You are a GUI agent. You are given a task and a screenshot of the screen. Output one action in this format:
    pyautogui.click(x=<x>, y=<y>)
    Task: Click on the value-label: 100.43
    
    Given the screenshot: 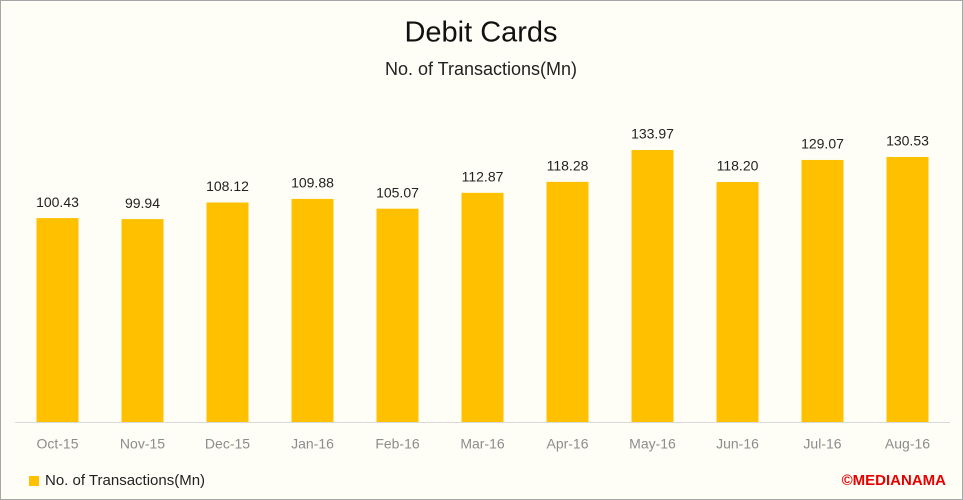 What is the action you would take?
    pyautogui.click(x=57, y=202)
    